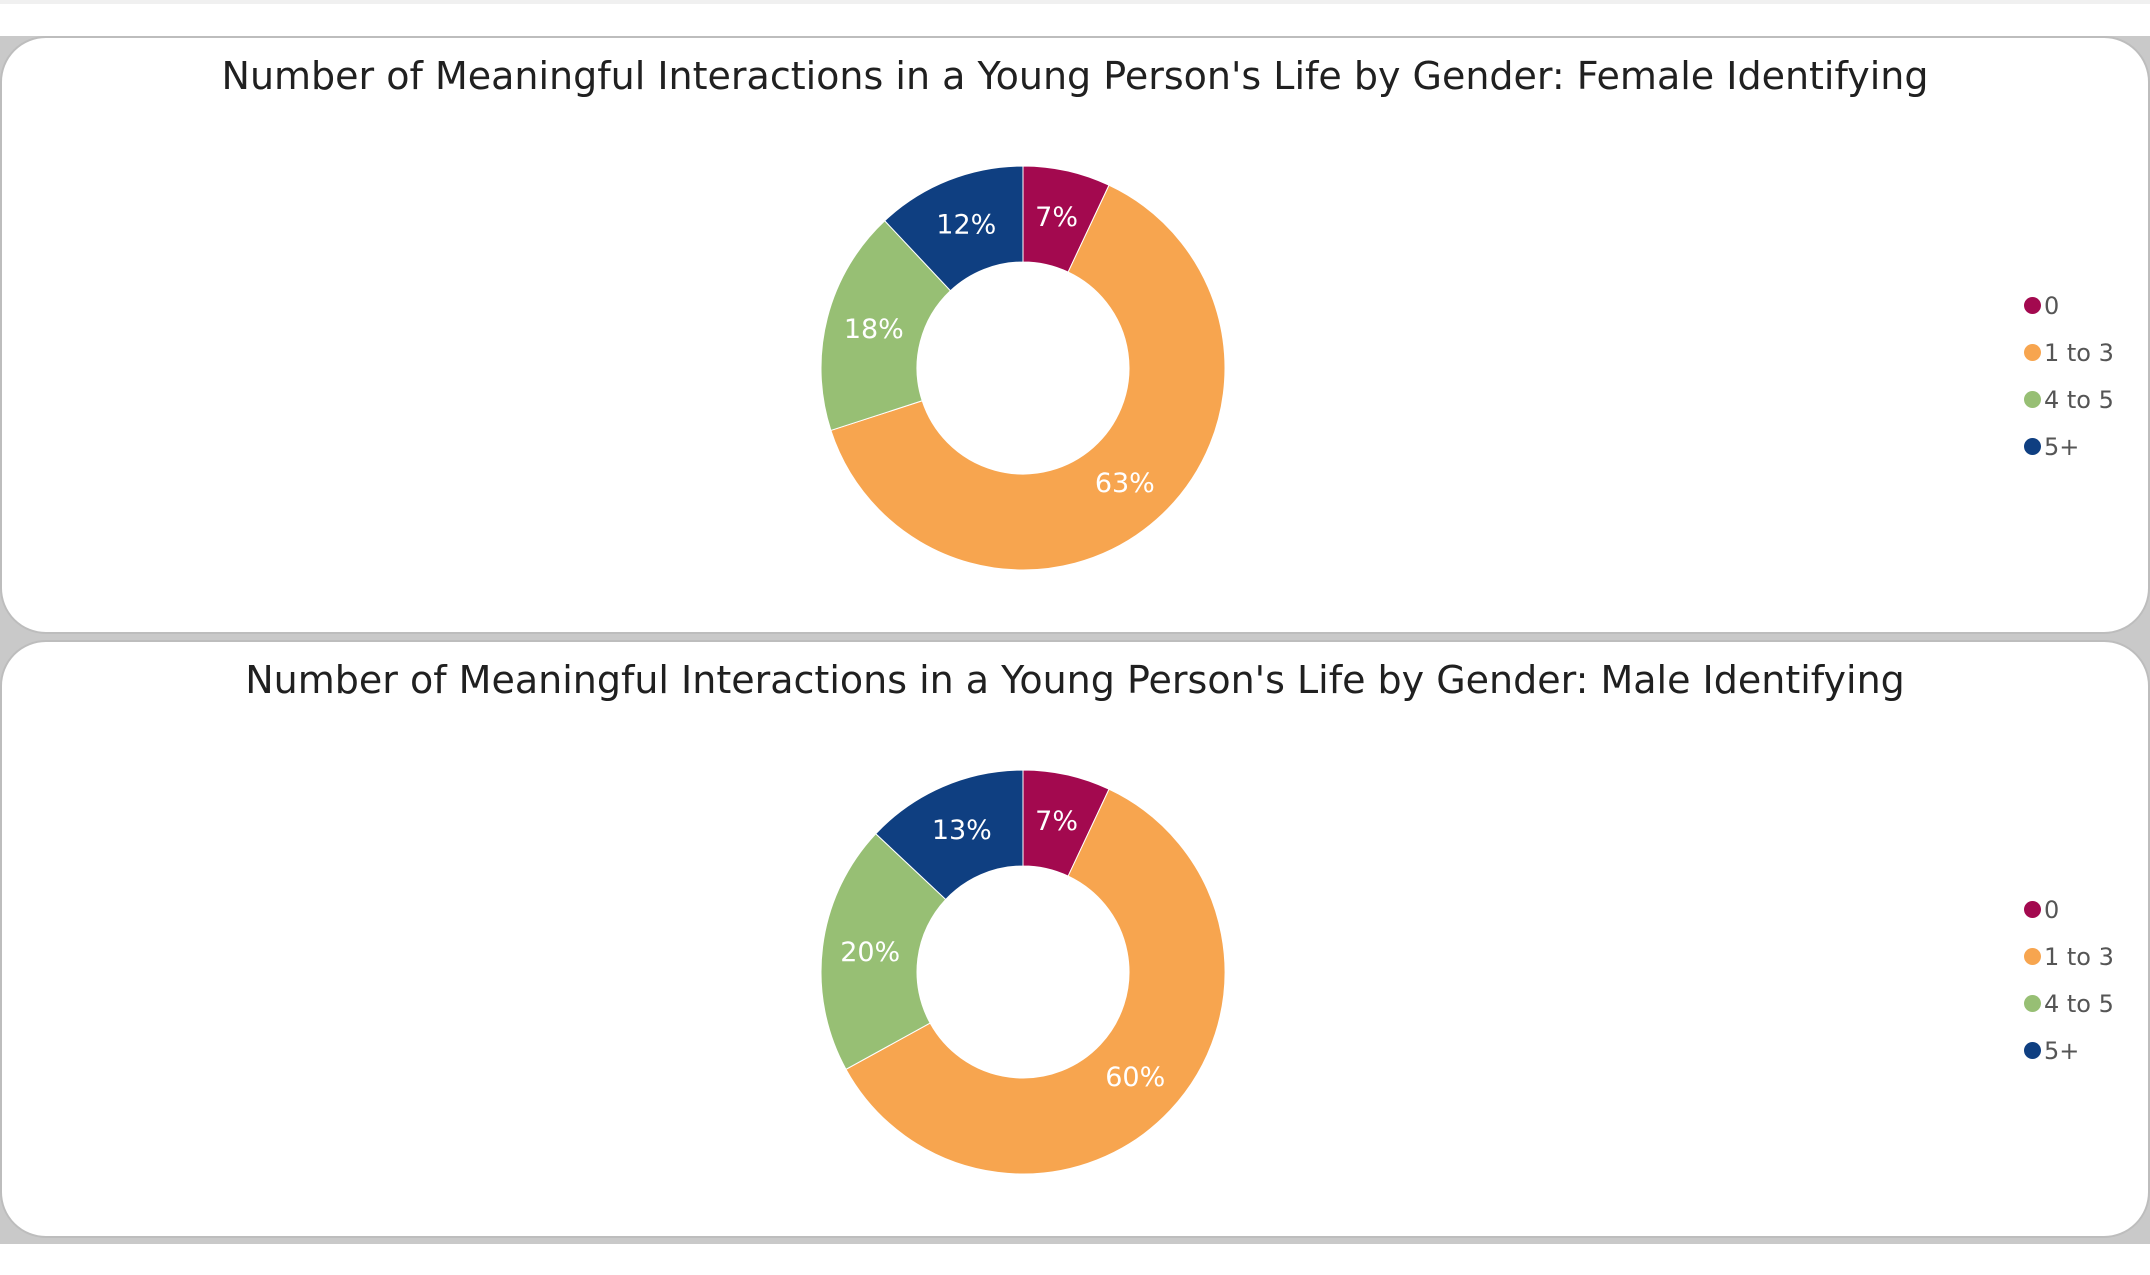 The height and width of the screenshot is (1275, 2150). I want to click on slice-data-label: 63%, so click(1125, 483).